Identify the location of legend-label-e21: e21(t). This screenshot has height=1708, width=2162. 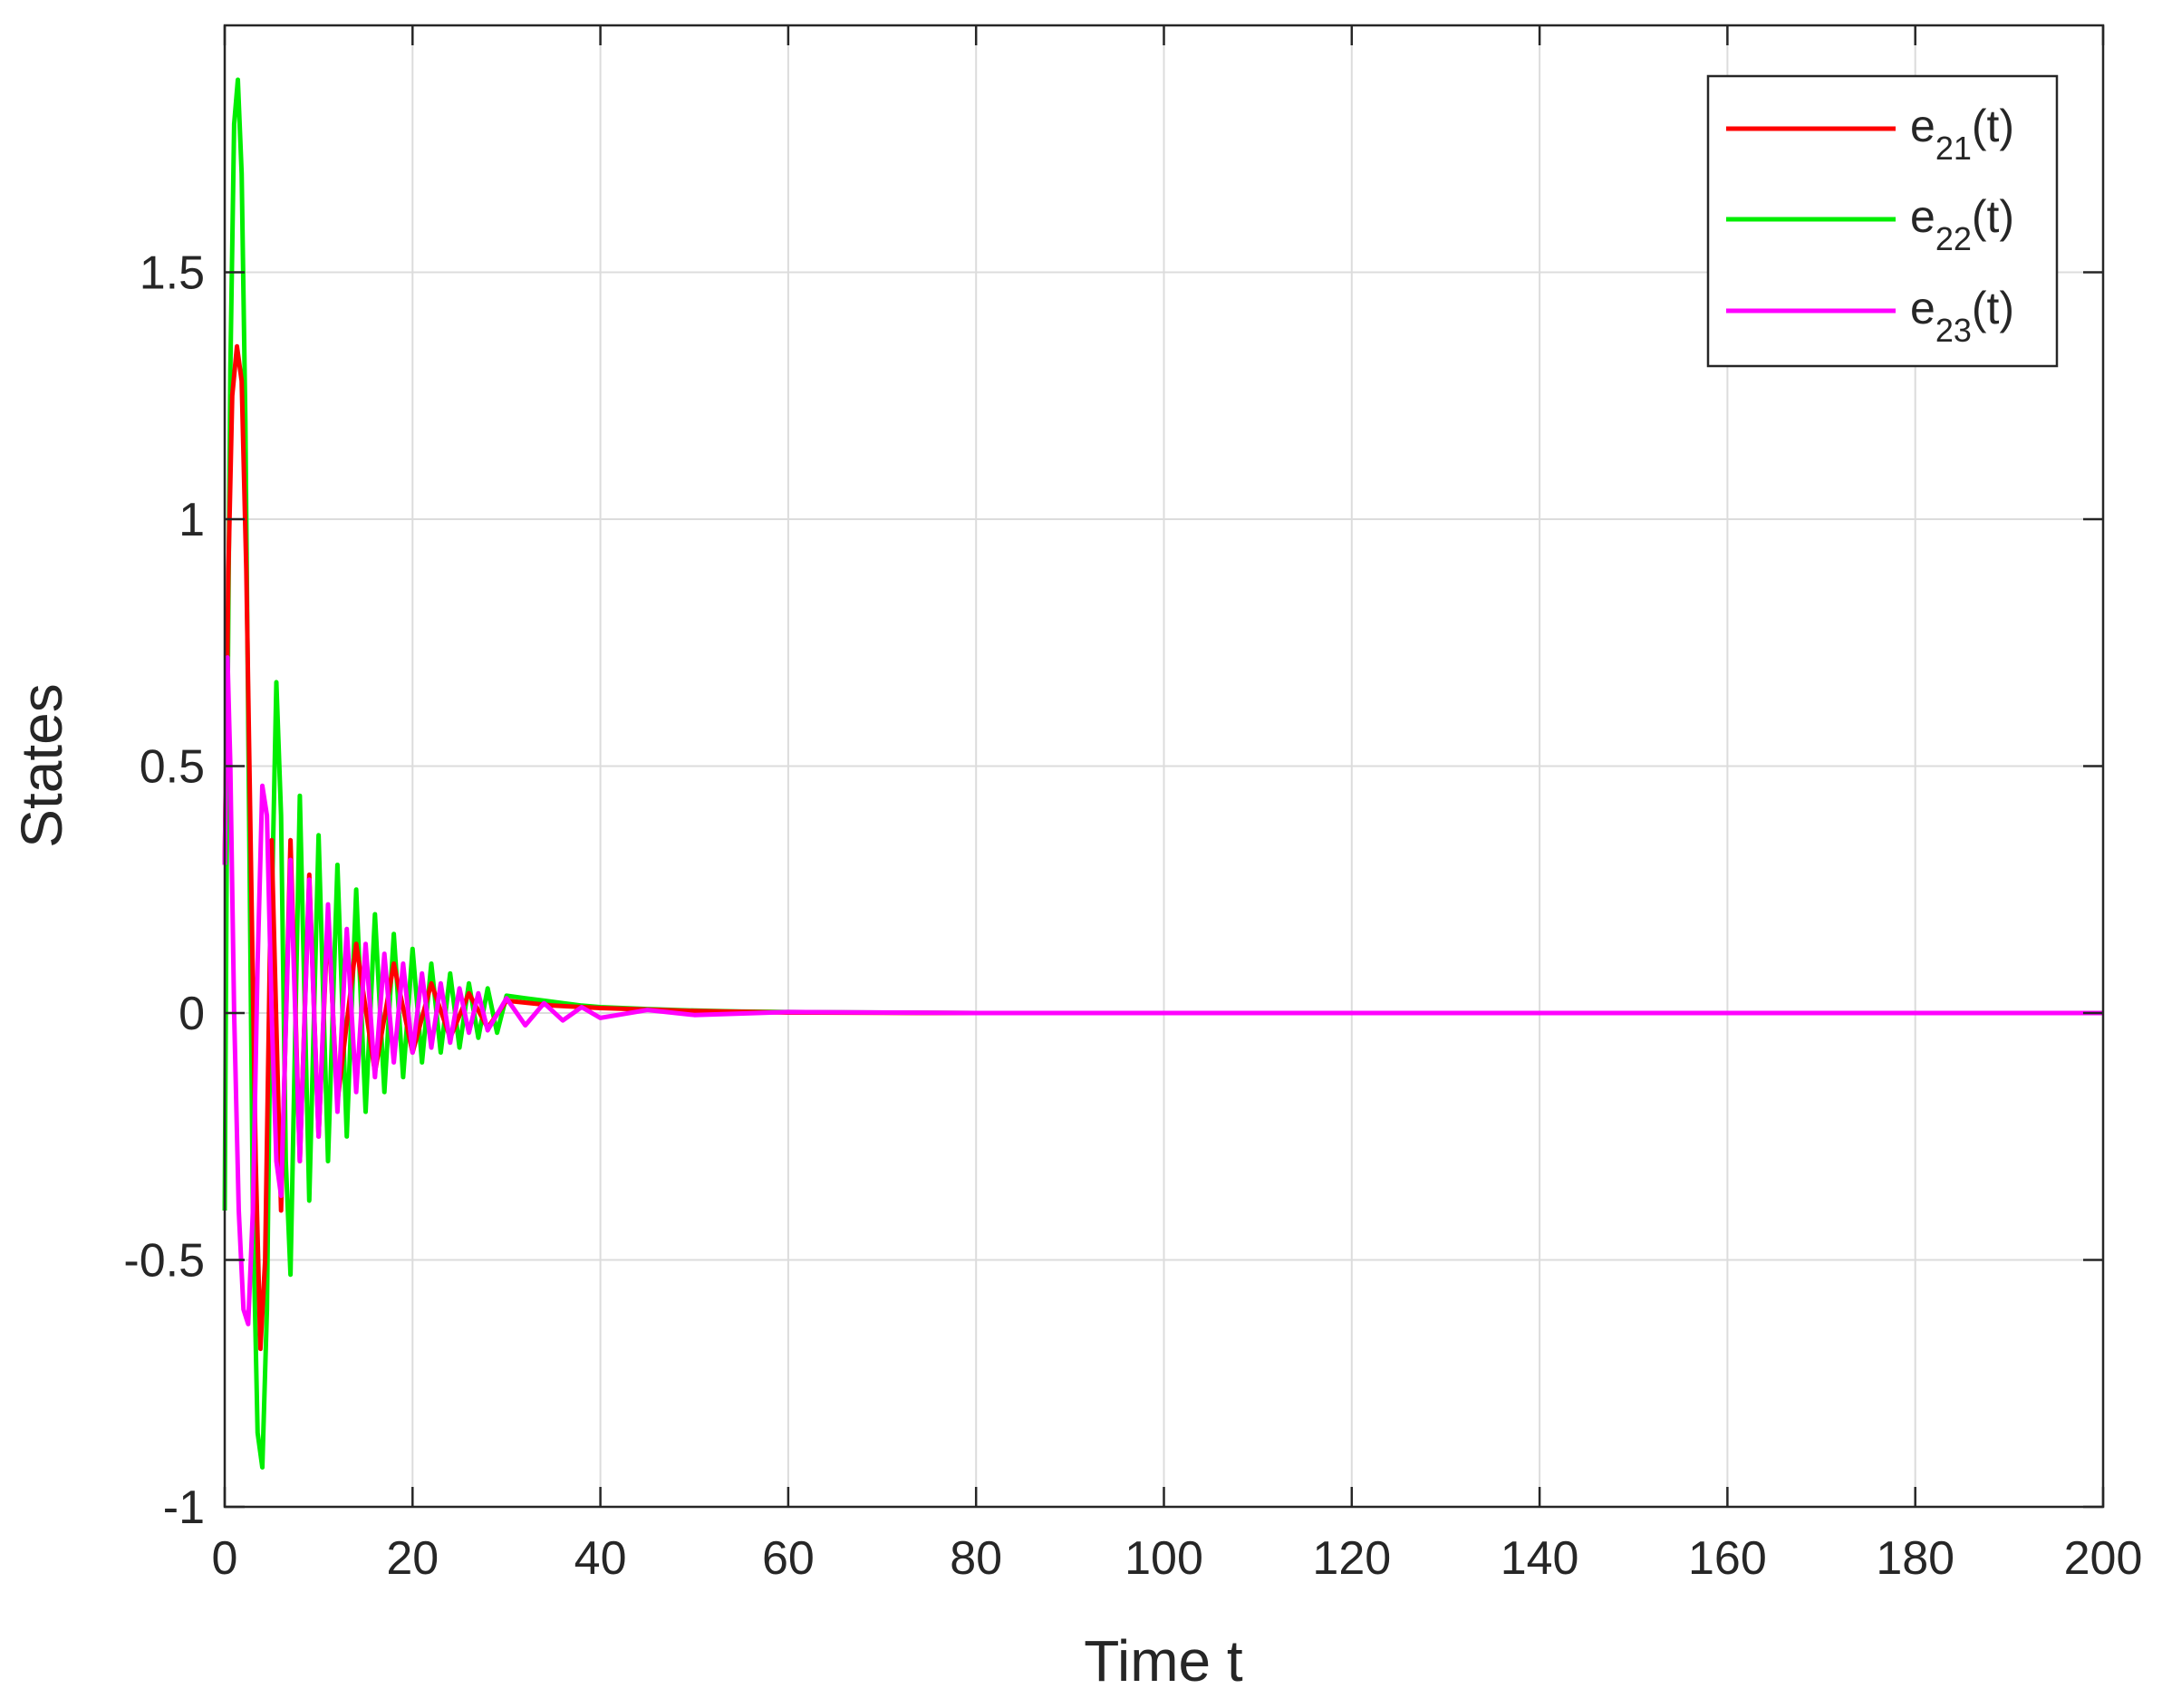
(1962, 134).